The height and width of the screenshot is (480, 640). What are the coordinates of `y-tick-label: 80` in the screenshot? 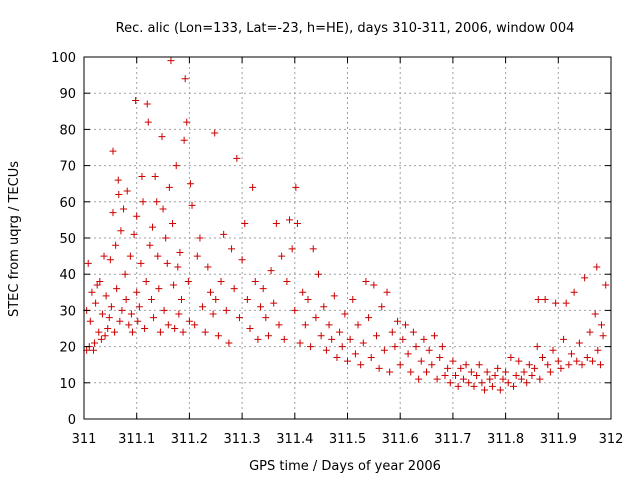 It's located at (67, 130).